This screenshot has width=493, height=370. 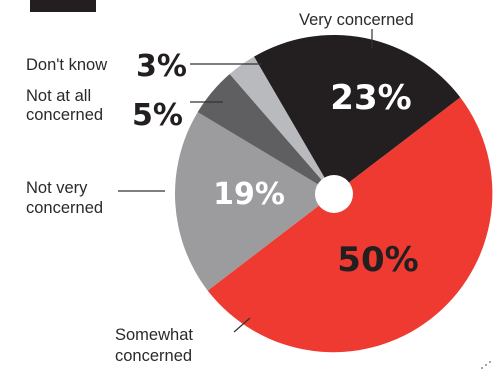 I want to click on pie-slice-not-at-all-concerned, so click(x=265, y=134).